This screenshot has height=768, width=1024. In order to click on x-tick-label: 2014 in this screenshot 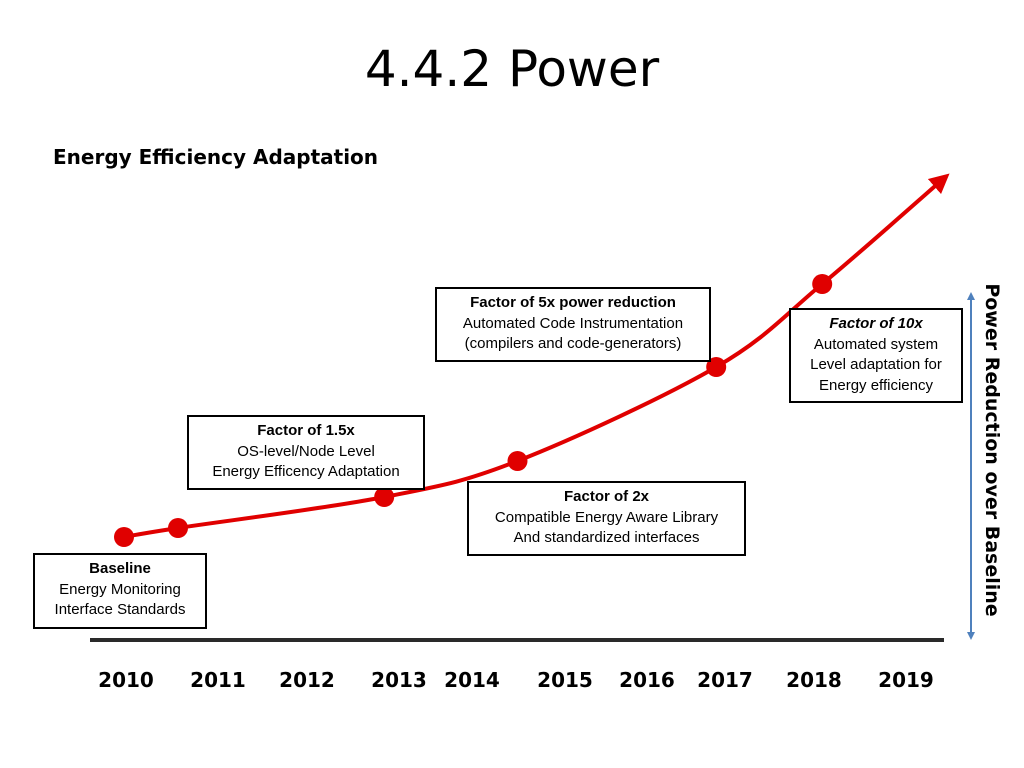, I will do `click(472, 680)`.